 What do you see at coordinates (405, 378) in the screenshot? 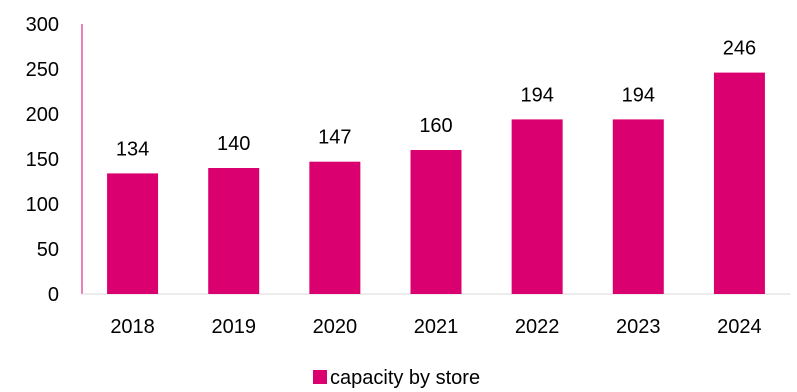
I see `legend-label: capacity by store` at bounding box center [405, 378].